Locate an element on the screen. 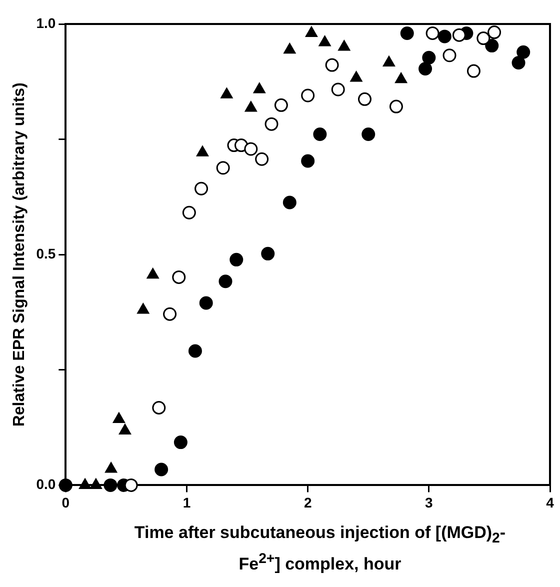 This screenshot has width=560, height=587. y-axis-title: Relative EPR Signal Intensity (arbitrary units) is located at coordinates (19, 254).